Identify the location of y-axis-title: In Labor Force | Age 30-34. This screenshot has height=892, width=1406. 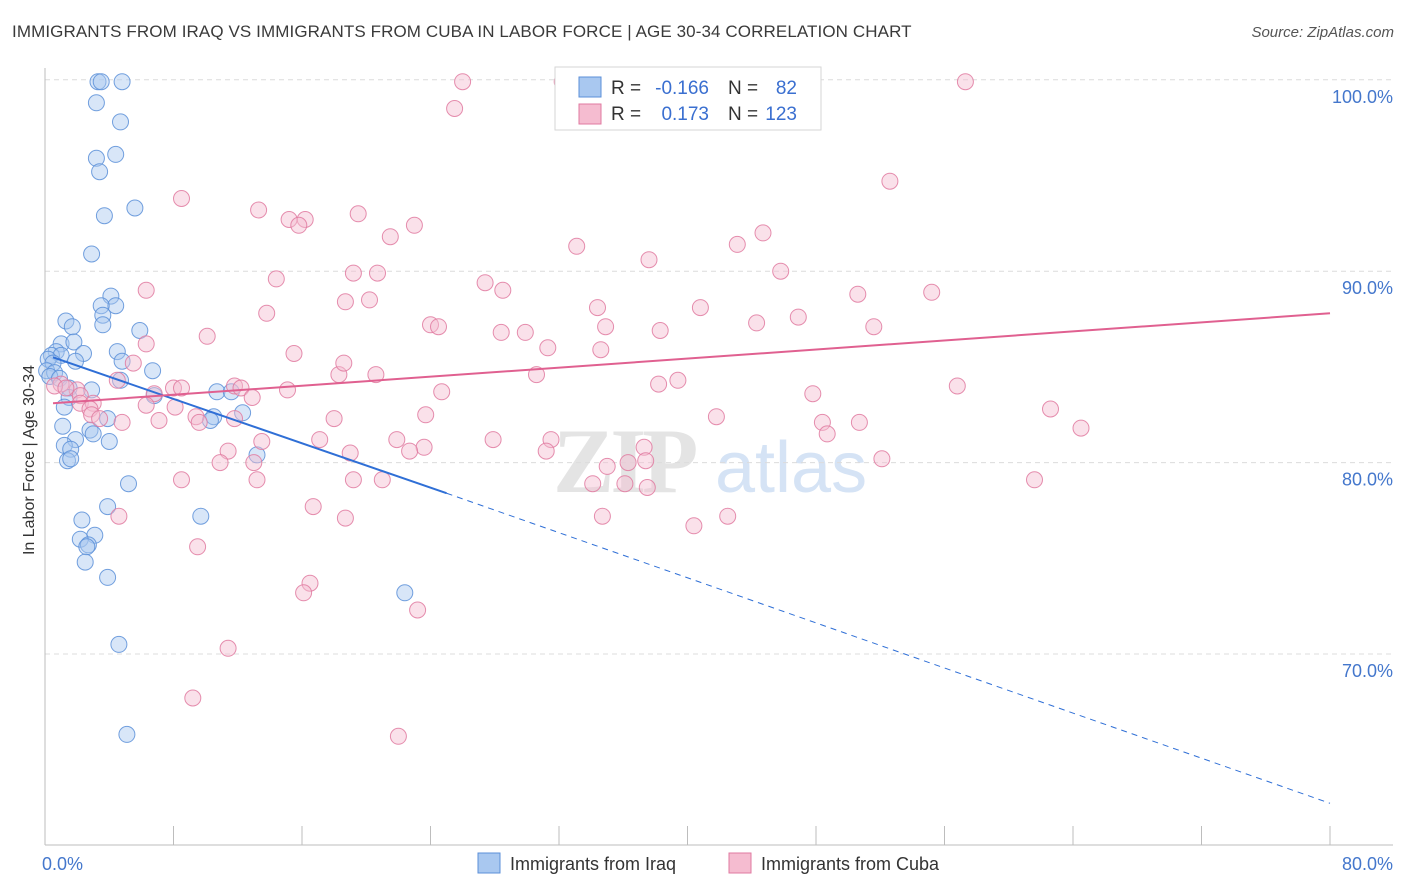
(29, 460).